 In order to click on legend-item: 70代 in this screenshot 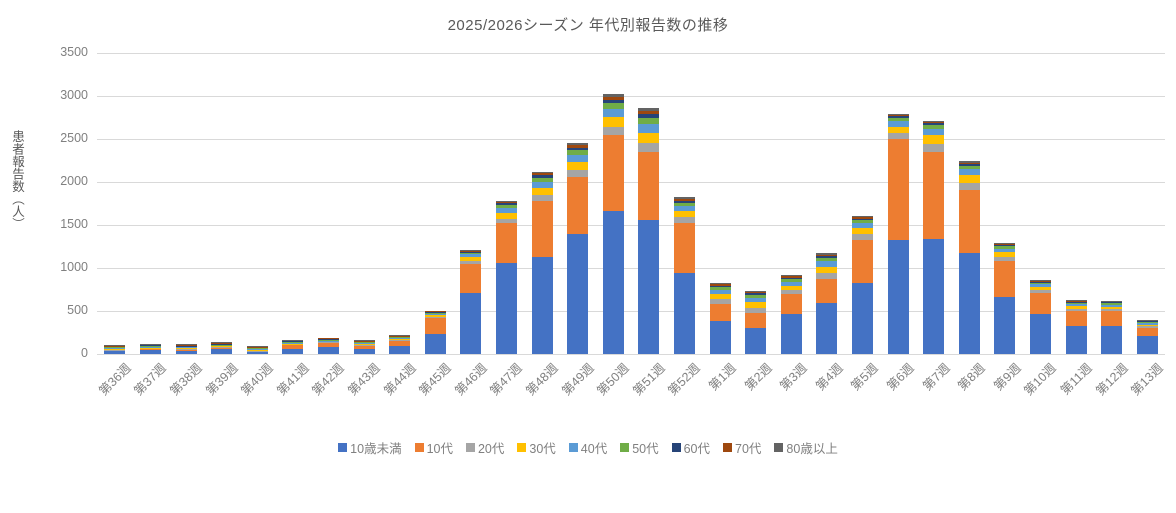, I will do `click(742, 447)`.